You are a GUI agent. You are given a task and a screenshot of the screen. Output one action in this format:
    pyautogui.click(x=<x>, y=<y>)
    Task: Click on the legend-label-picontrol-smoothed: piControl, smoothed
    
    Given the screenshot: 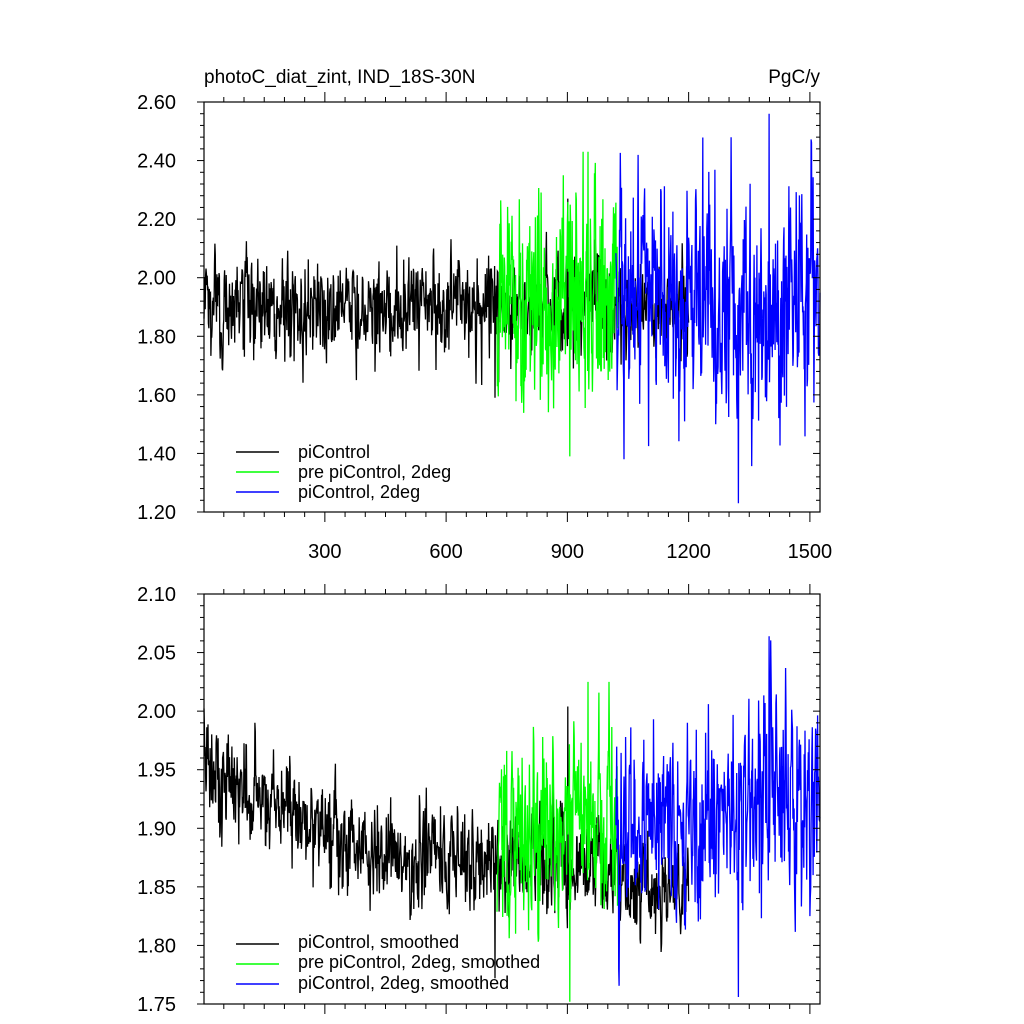 What is the action you would take?
    pyautogui.click(x=378, y=942)
    